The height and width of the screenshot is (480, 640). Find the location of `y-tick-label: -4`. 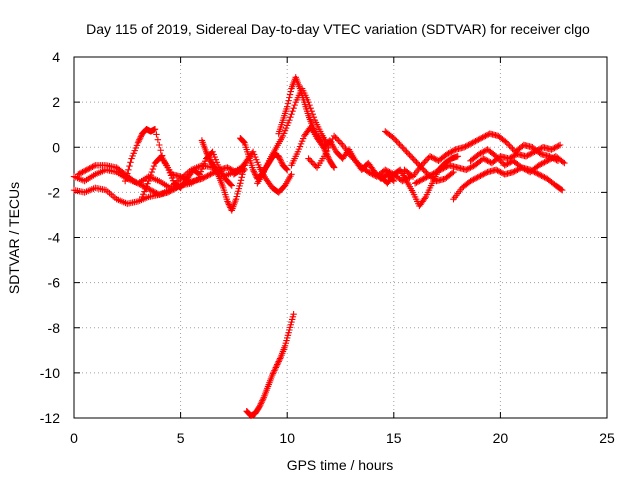

y-tick-label: -4 is located at coordinates (54, 238).